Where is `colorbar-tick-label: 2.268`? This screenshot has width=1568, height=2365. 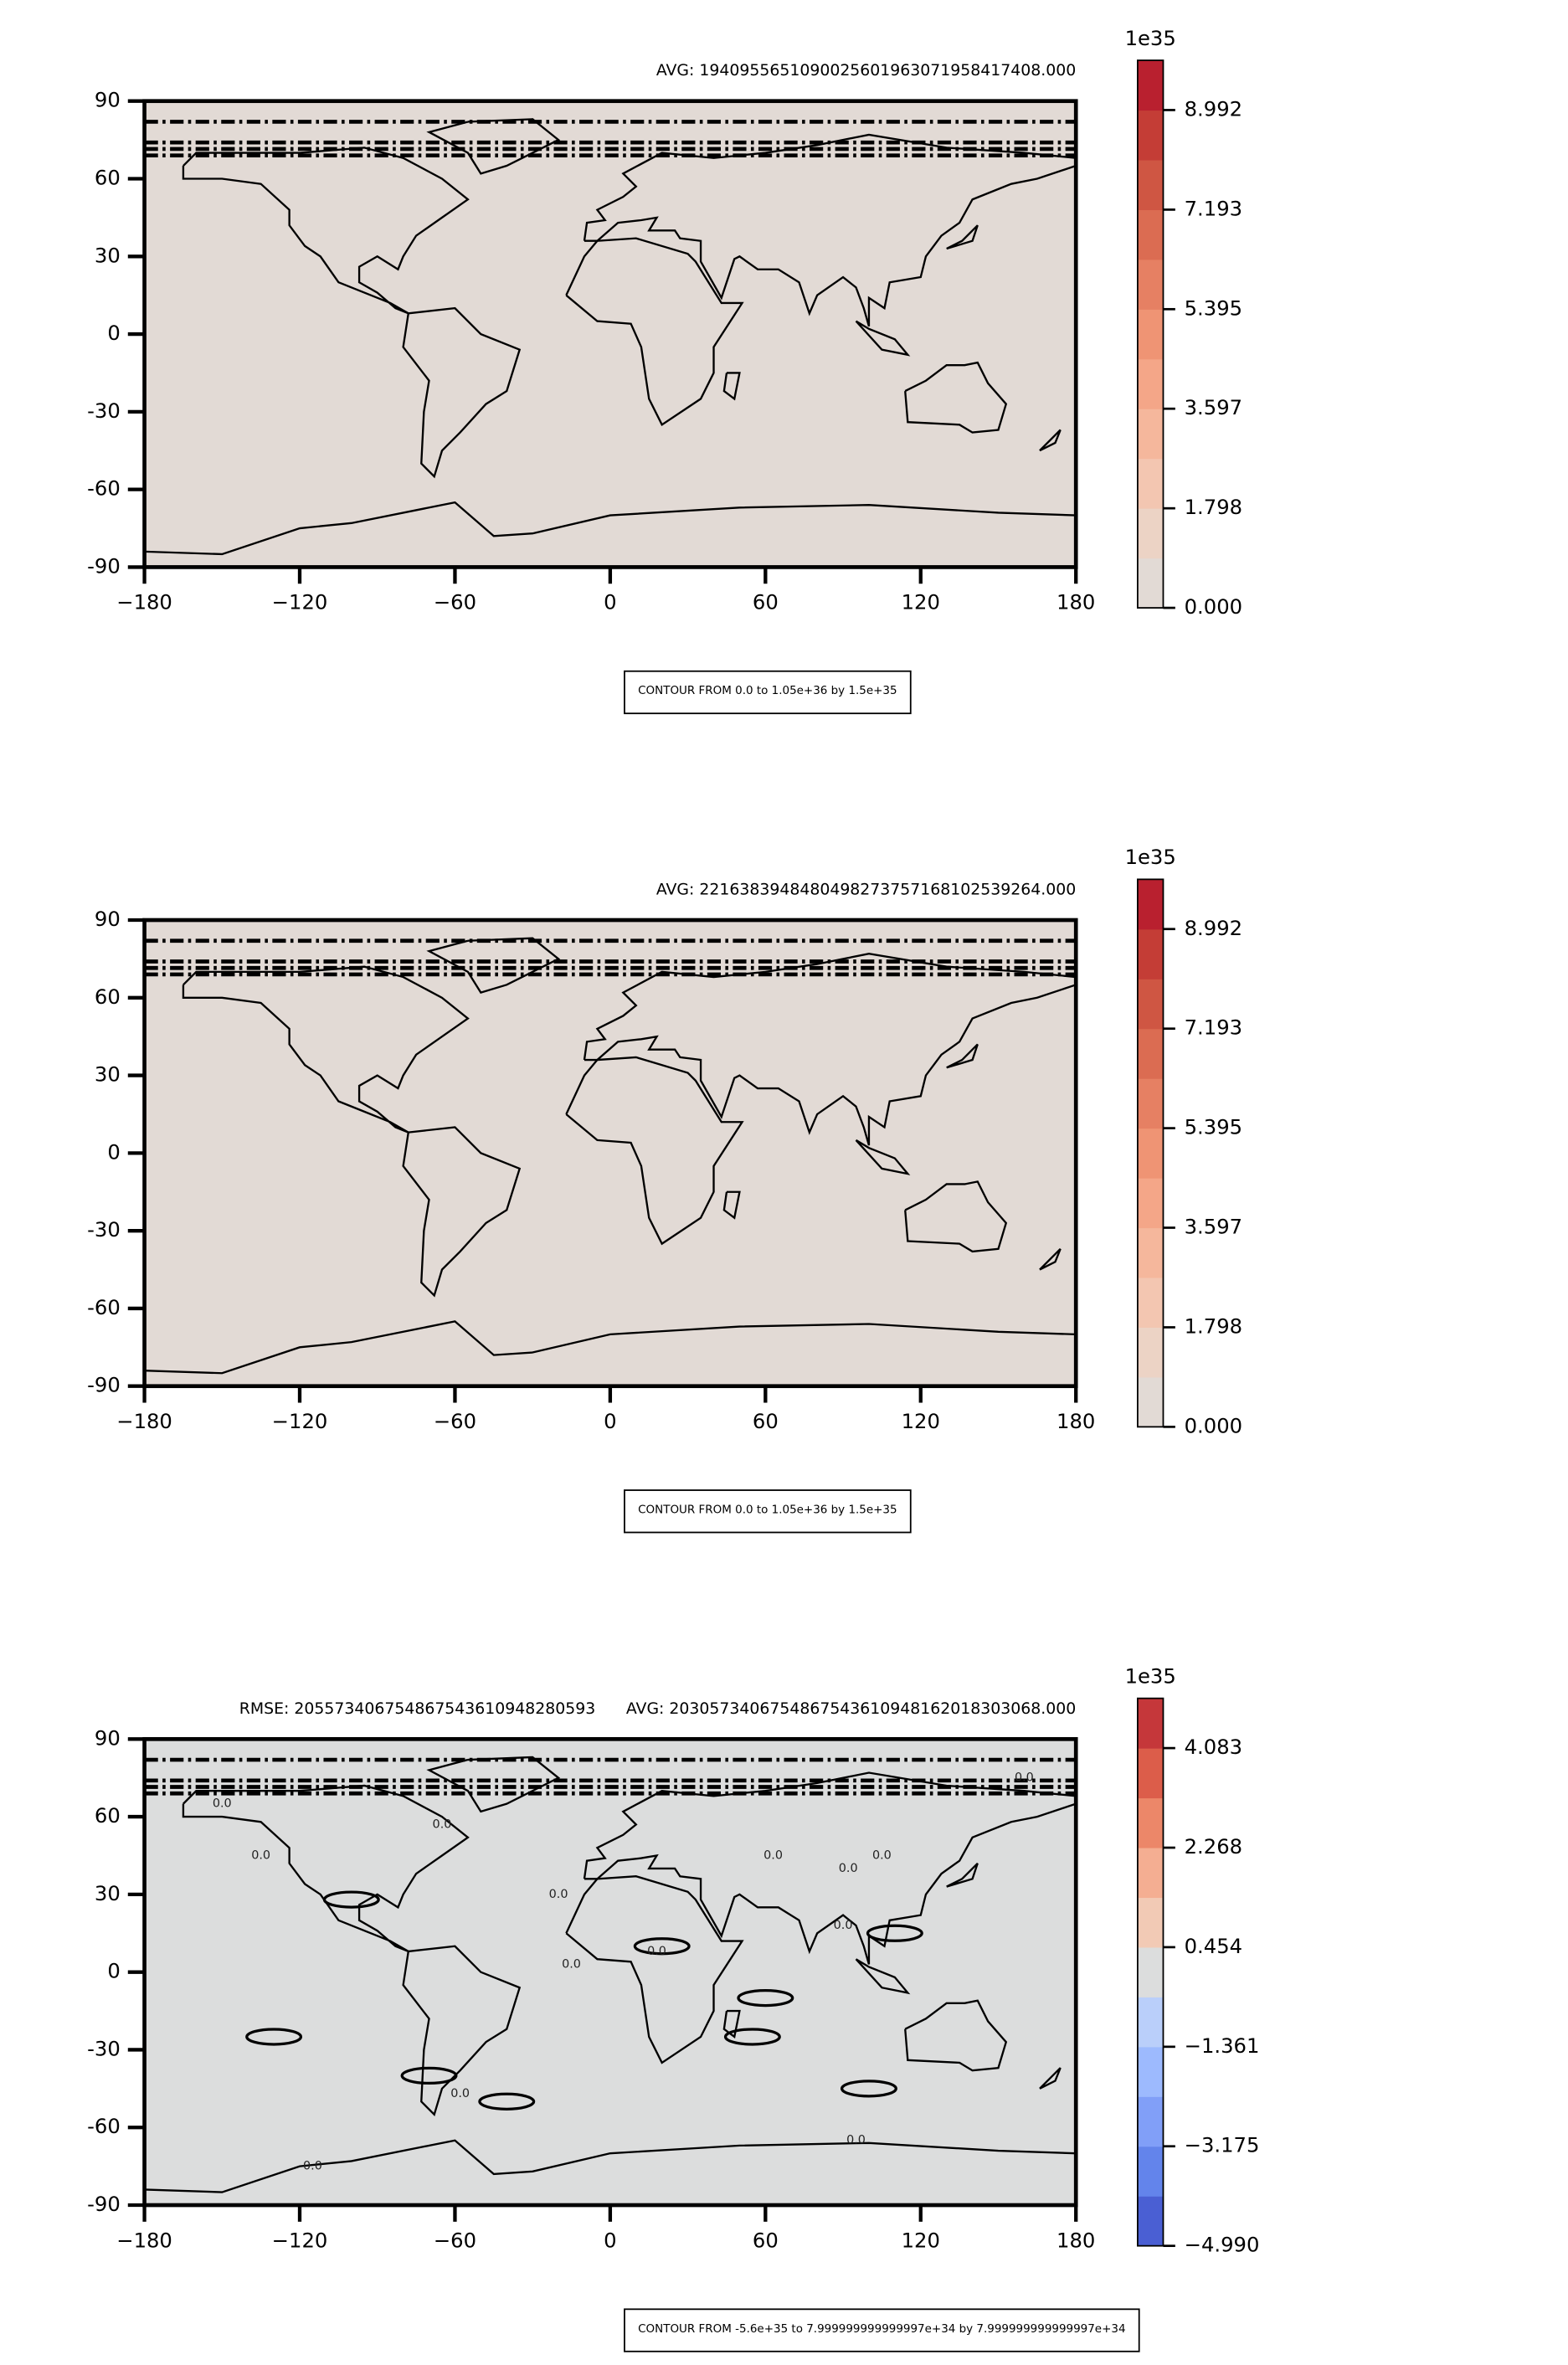
colorbar-tick-label: 2.268 is located at coordinates (1213, 1846).